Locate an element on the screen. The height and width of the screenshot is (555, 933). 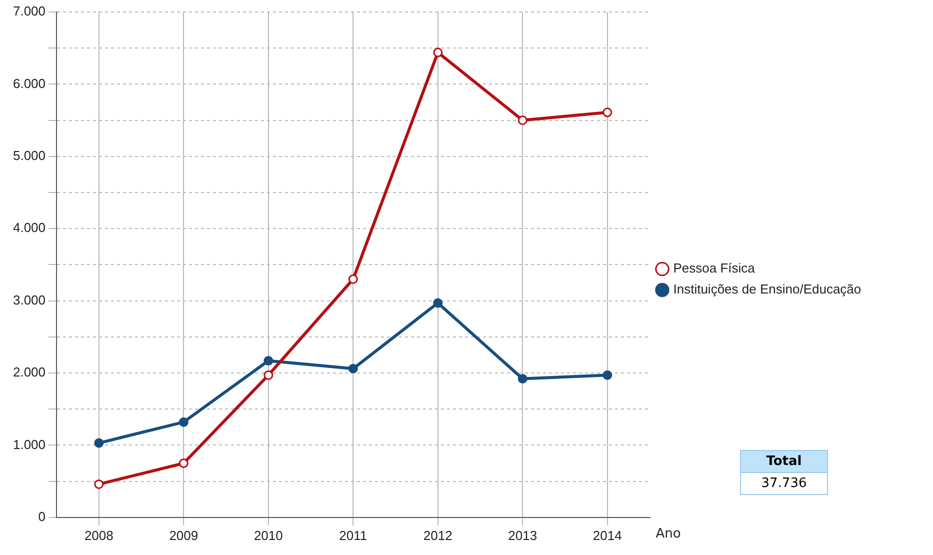
y-tick-label: 2.000 is located at coordinates (29, 372).